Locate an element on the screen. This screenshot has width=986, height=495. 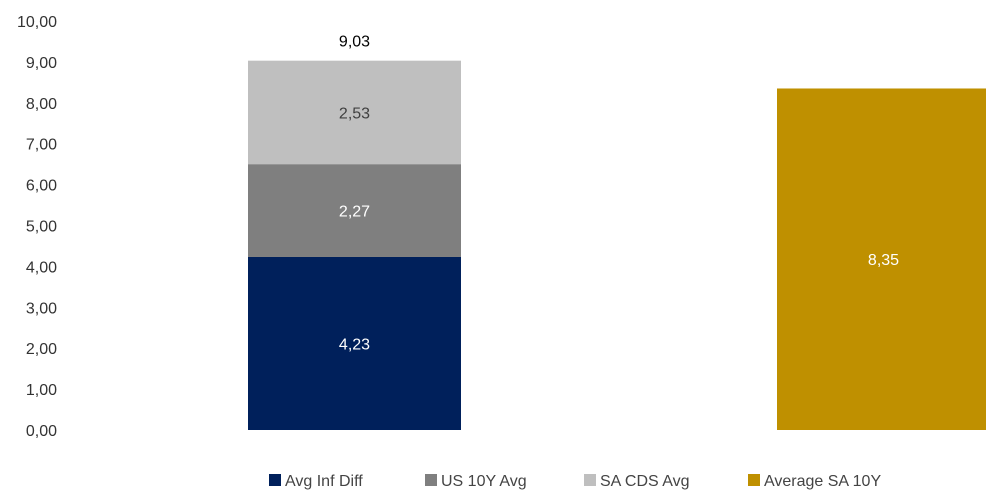
legend-item: Avg Inf Diff is located at coordinates (316, 481).